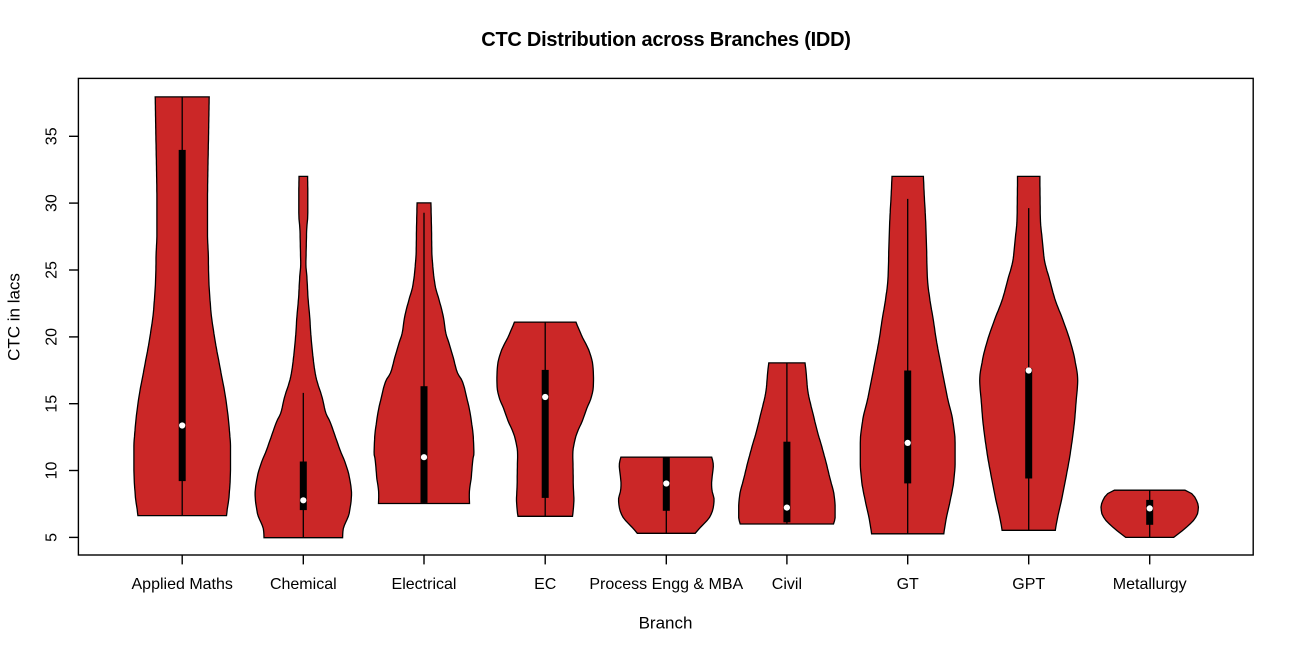 The image size is (1294, 658). What do you see at coordinates (545, 584) in the screenshot?
I see `svg-text: EC` at bounding box center [545, 584].